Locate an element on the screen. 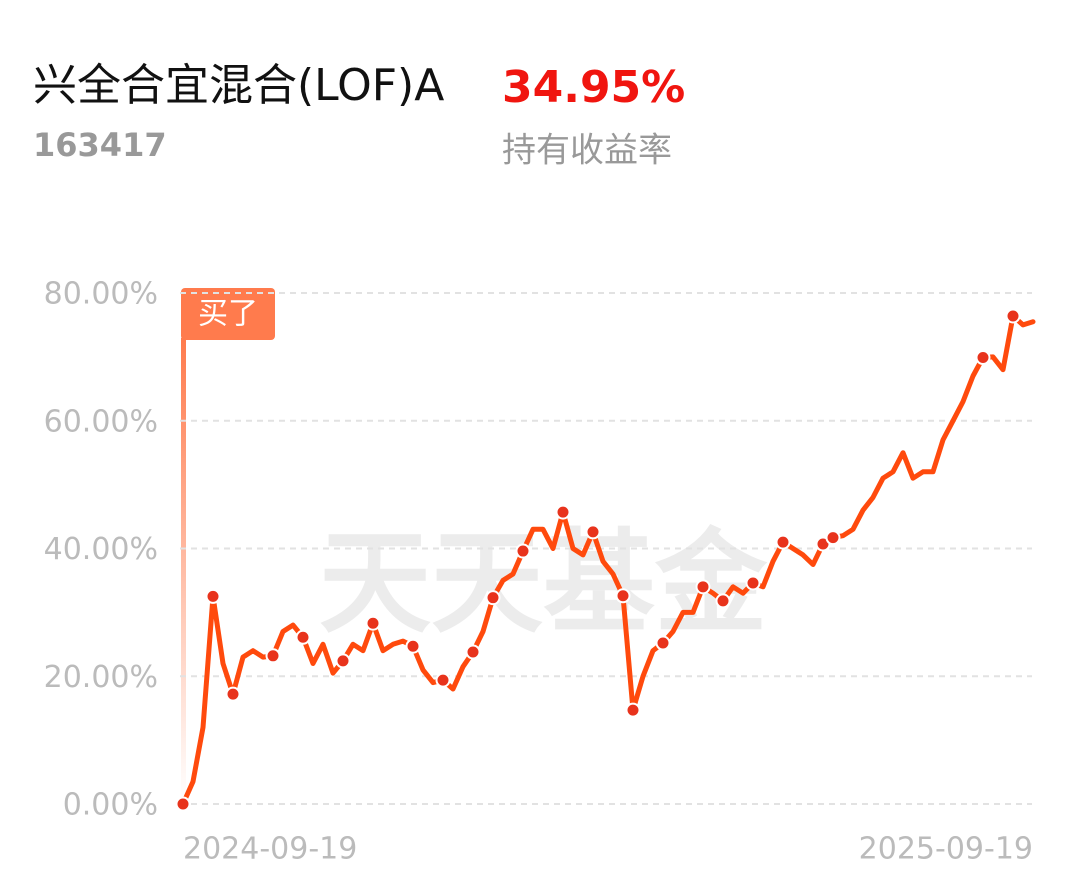 The height and width of the screenshot is (885, 1080). return-caption: 持有收益率 is located at coordinates (587, 151).